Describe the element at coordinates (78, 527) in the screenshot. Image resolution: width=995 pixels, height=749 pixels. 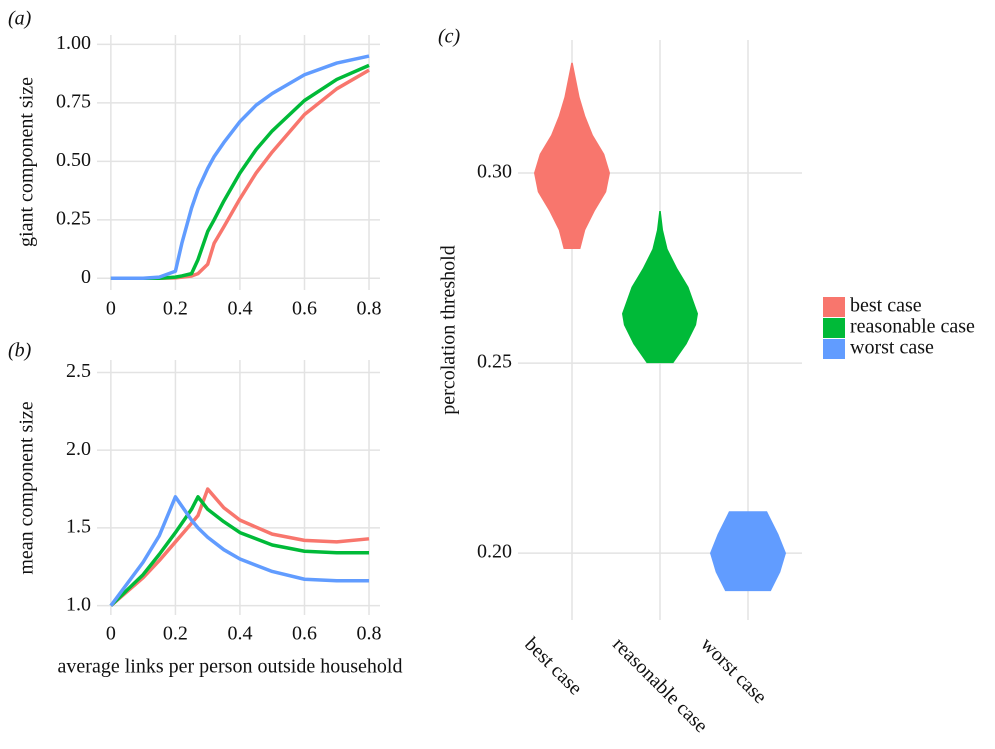
I see `y-tick-label: 1.5` at that location.